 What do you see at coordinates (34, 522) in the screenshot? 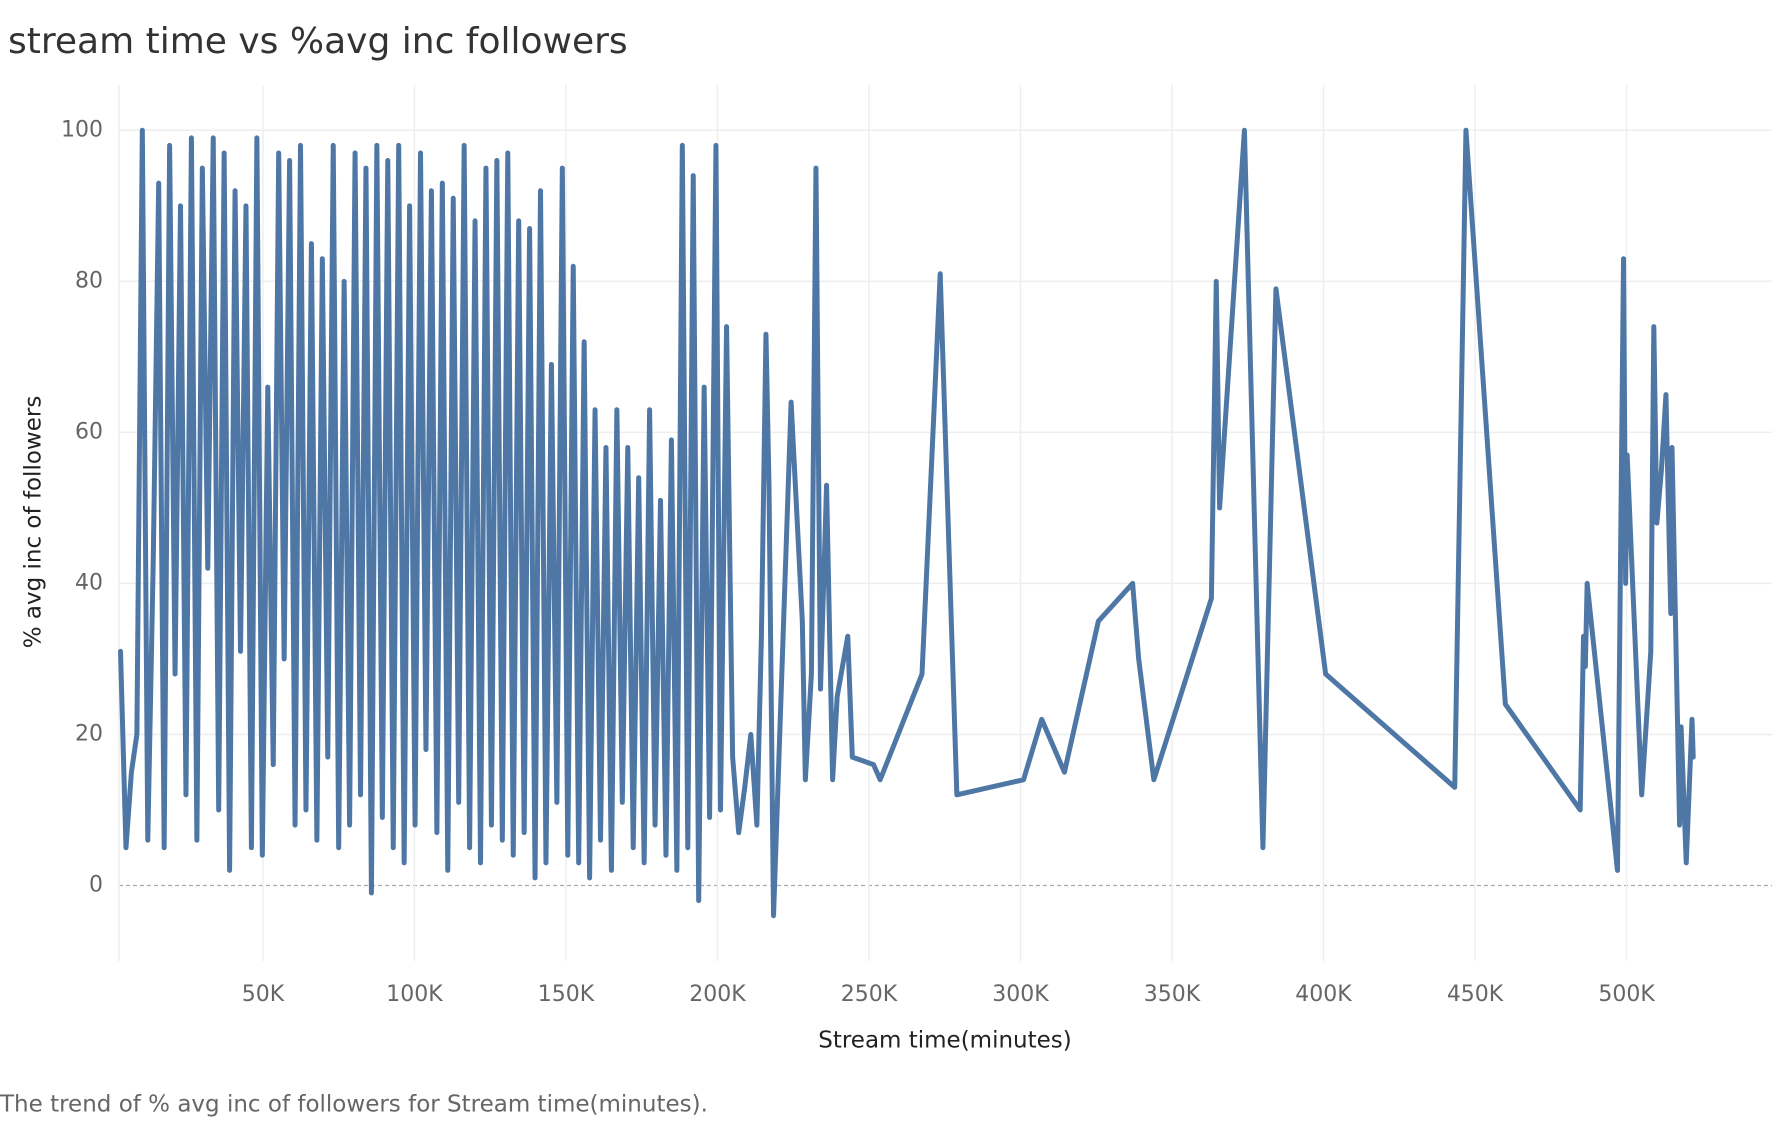
I see `y-axis-title: % avg inc of followers` at bounding box center [34, 522].